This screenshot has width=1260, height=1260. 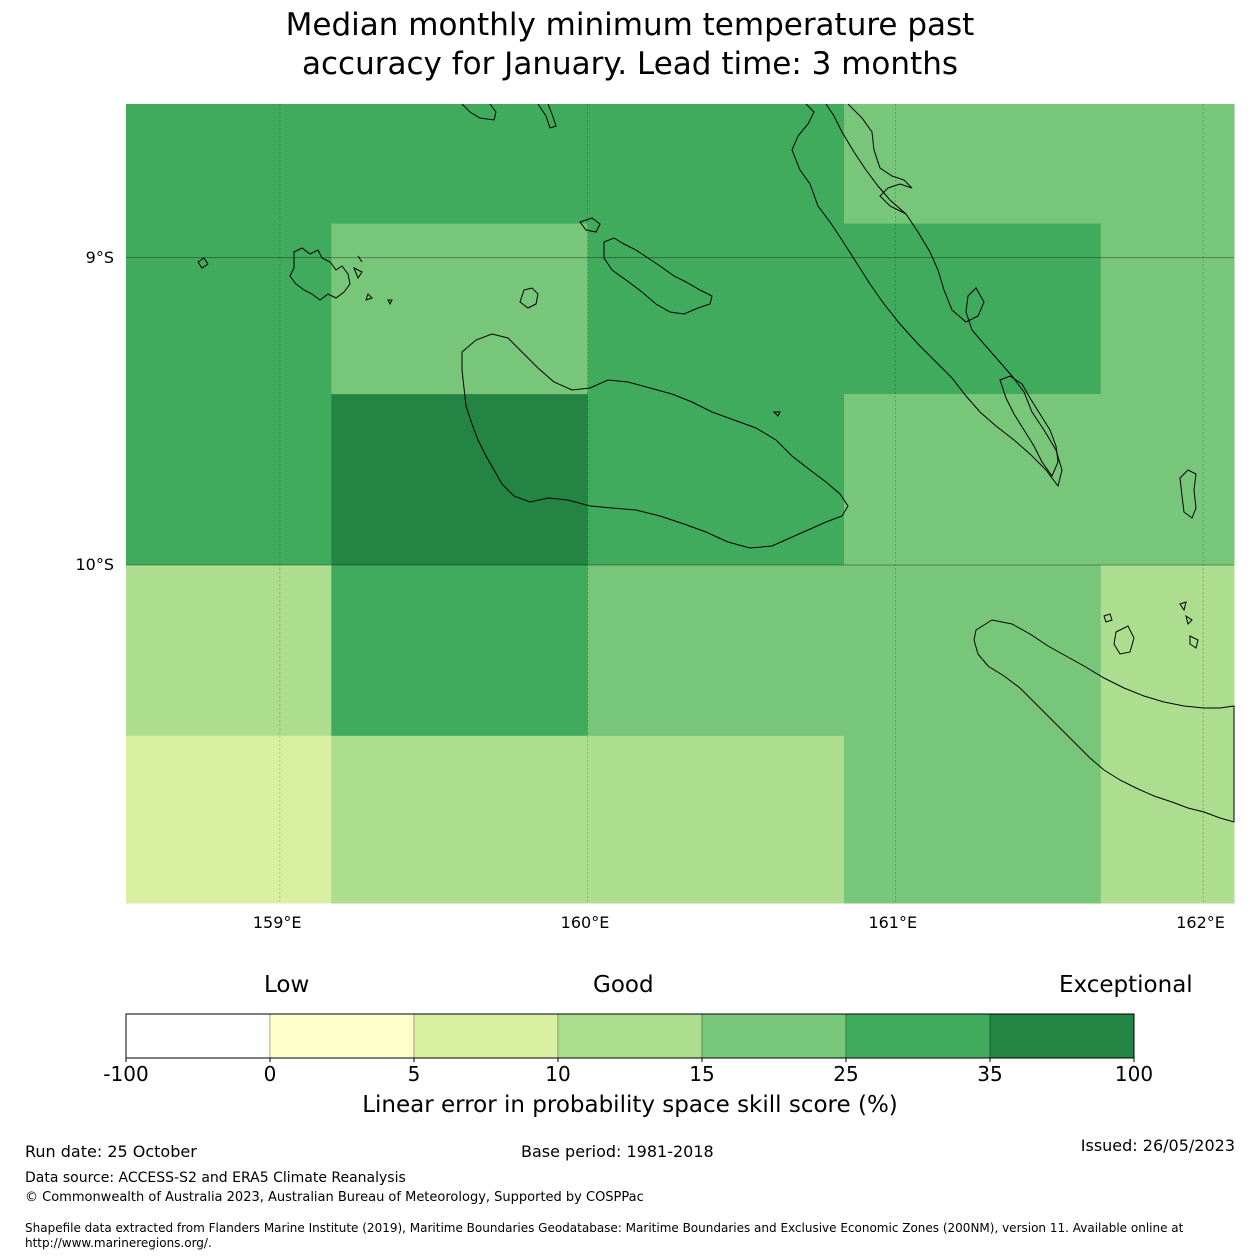 What do you see at coordinates (1200, 922) in the screenshot?
I see `longitude-tick-label: 162°E` at bounding box center [1200, 922].